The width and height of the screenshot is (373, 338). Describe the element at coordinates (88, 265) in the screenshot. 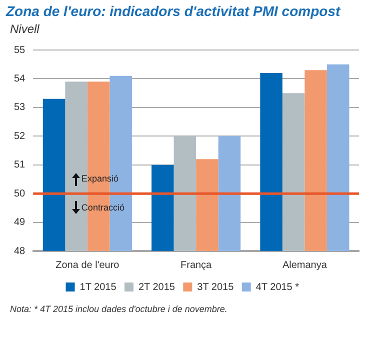

I see `x-tick-label: Zona de l'euro` at that location.